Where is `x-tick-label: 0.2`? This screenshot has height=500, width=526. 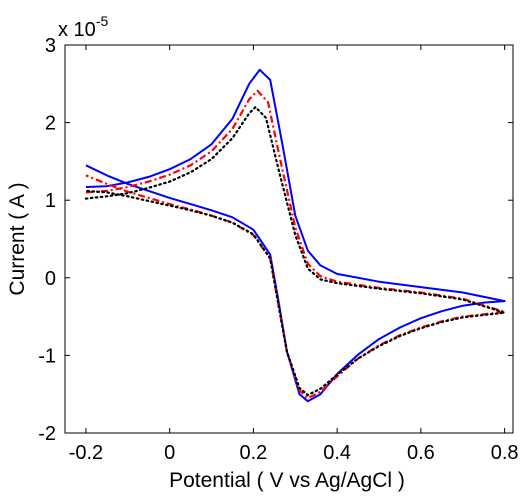 x-tick-label: 0.2 is located at coordinates (254, 453).